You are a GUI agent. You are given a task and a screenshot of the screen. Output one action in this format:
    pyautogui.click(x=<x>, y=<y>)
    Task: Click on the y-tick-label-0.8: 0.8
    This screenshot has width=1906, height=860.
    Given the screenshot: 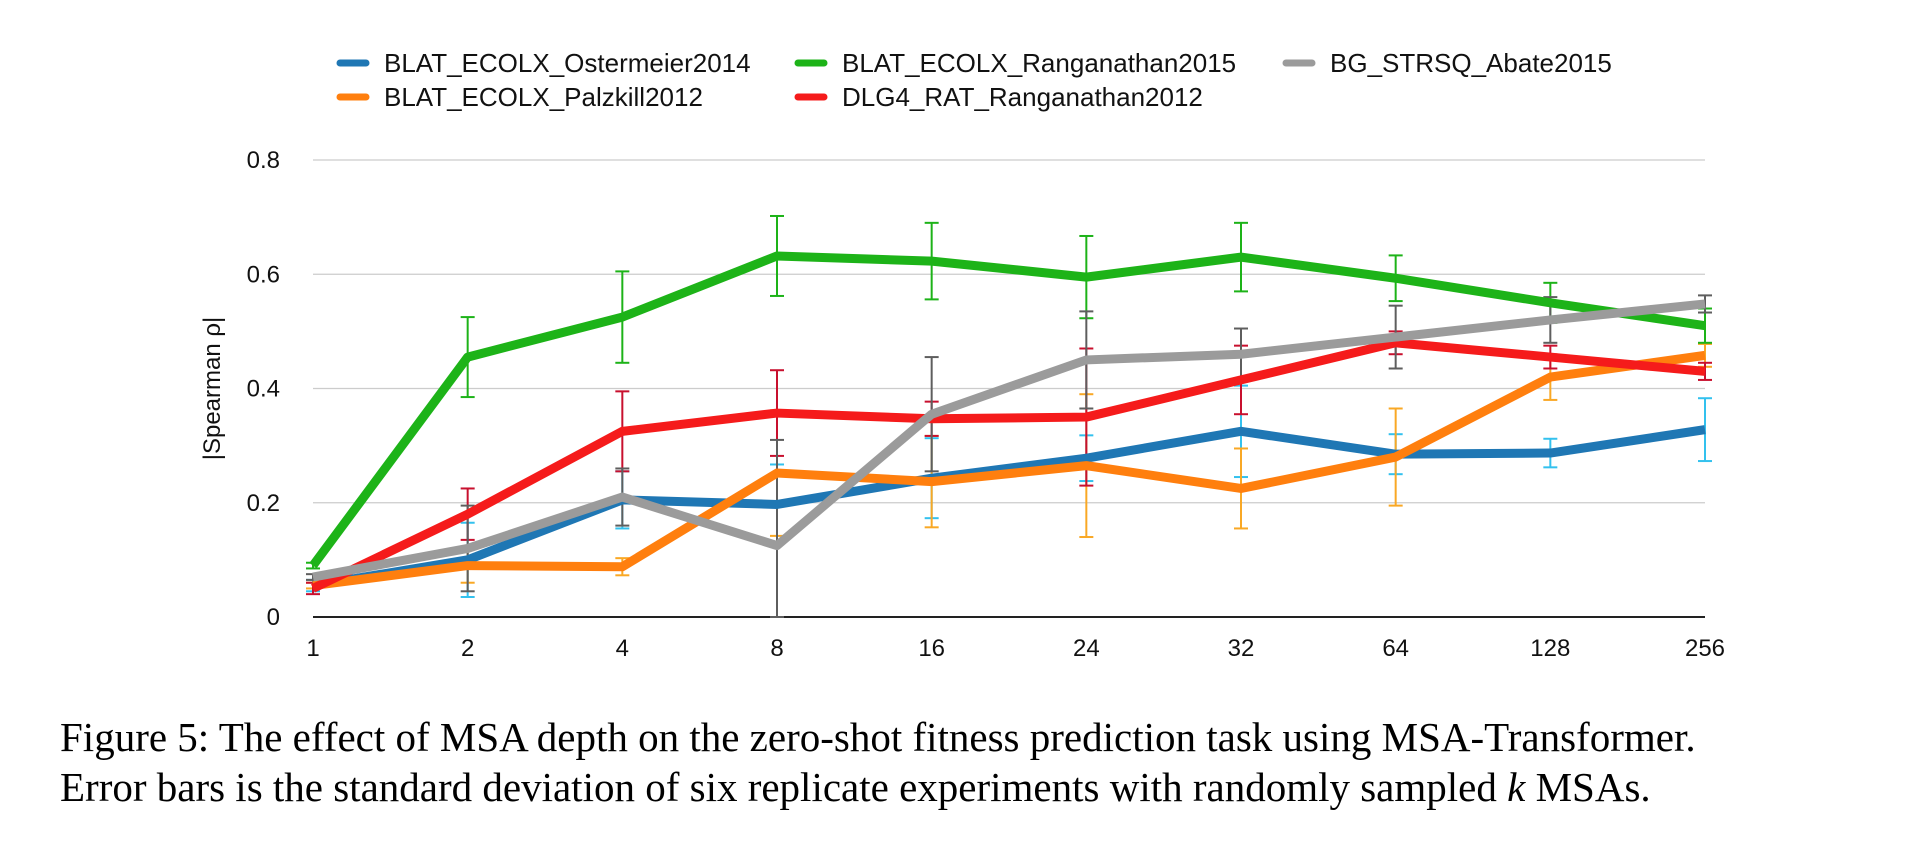 What is the action you would take?
    pyautogui.click(x=263, y=160)
    